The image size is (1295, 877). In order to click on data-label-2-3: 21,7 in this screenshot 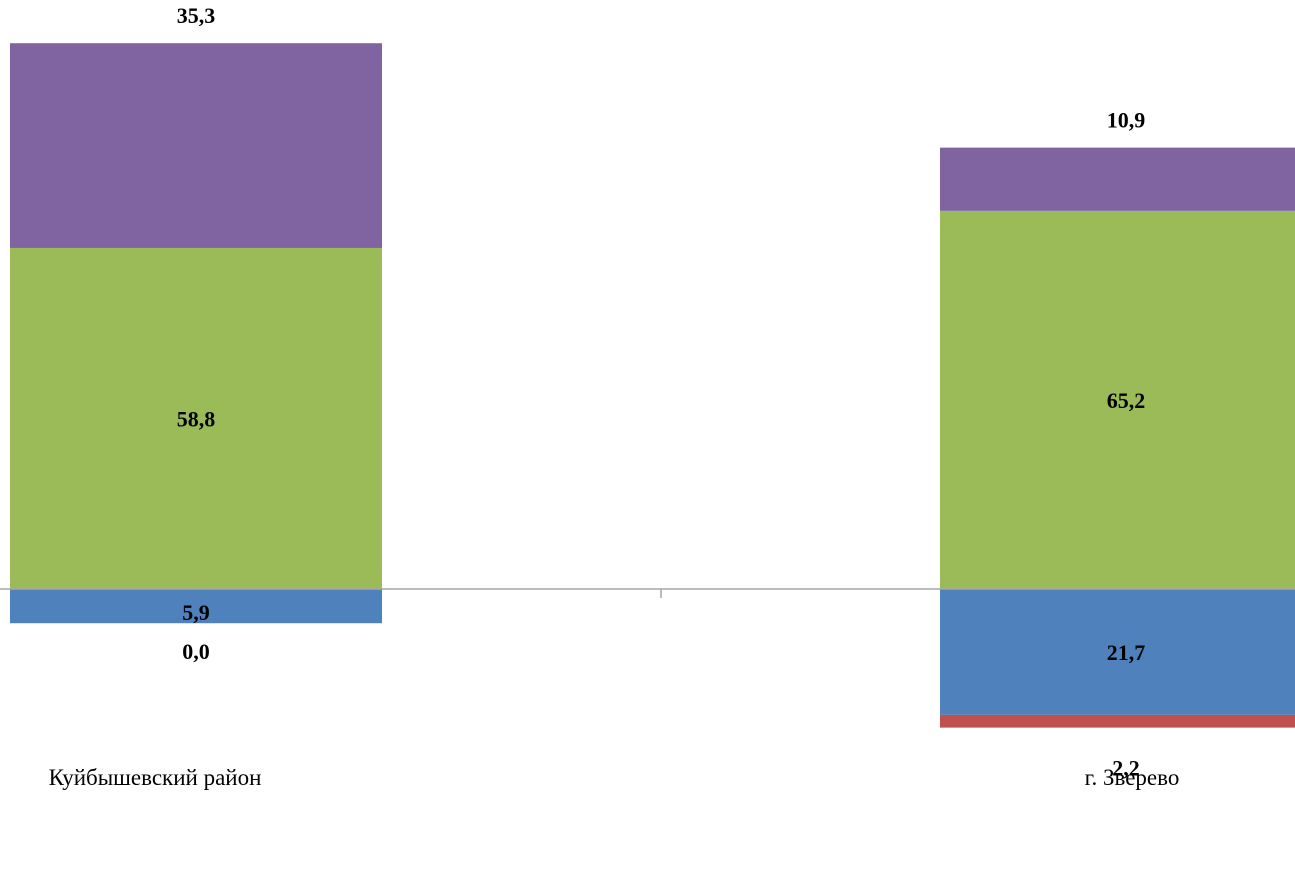, I will do `click(1126, 652)`.